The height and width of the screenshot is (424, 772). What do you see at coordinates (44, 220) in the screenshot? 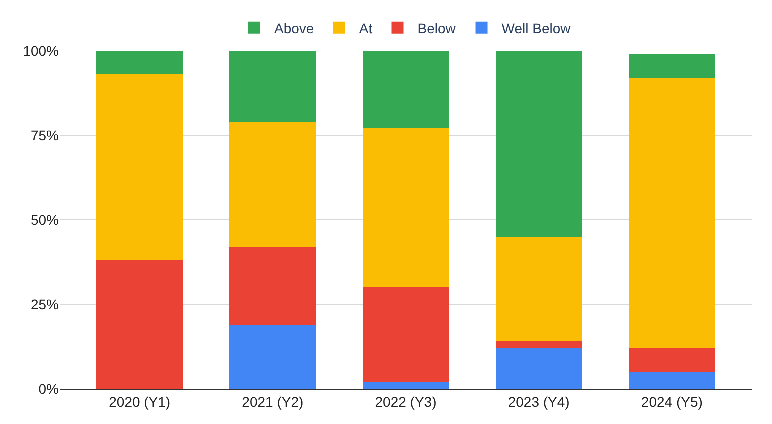
I see `y-tick-label: 50%` at bounding box center [44, 220].